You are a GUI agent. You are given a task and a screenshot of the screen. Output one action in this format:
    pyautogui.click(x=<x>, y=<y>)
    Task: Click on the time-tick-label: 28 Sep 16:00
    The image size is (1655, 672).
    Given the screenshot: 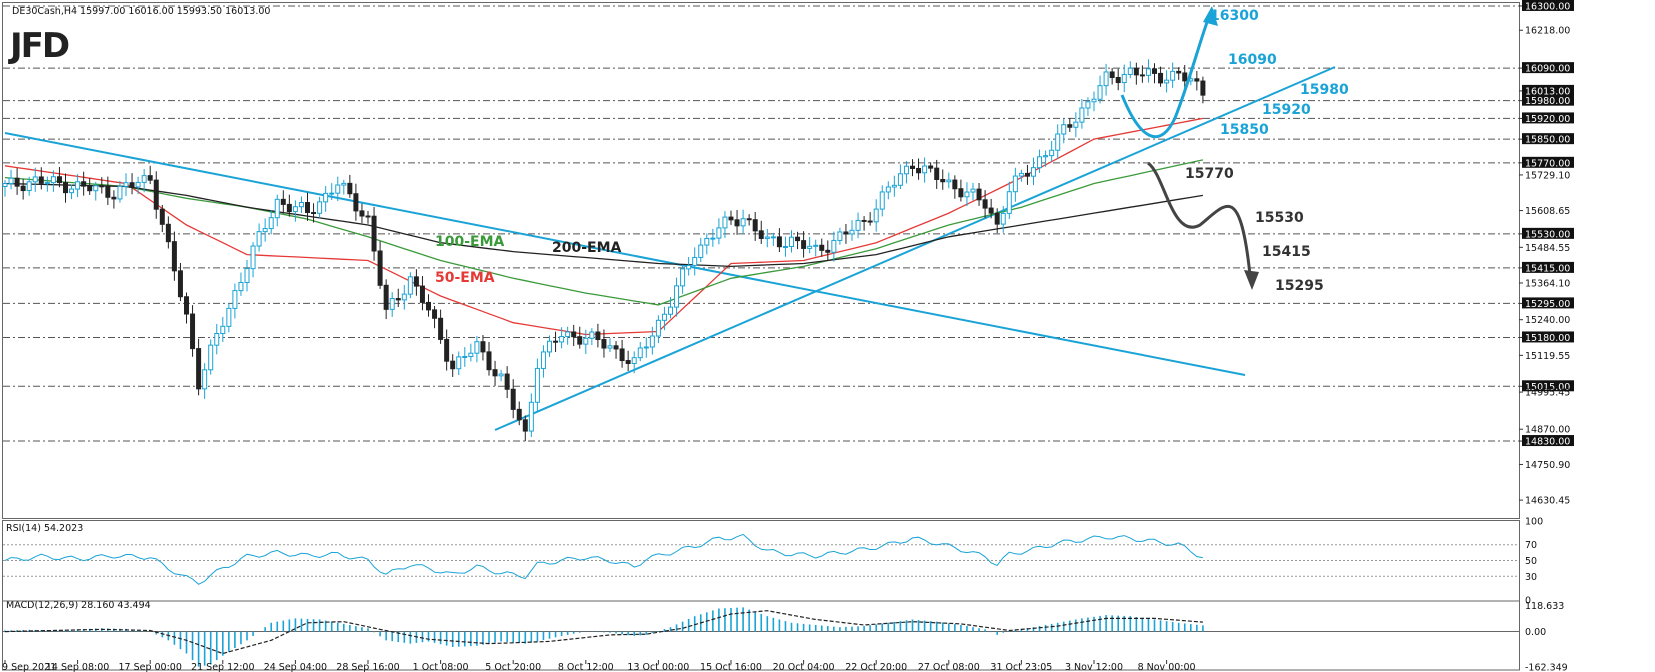 What is the action you would take?
    pyautogui.click(x=367, y=667)
    